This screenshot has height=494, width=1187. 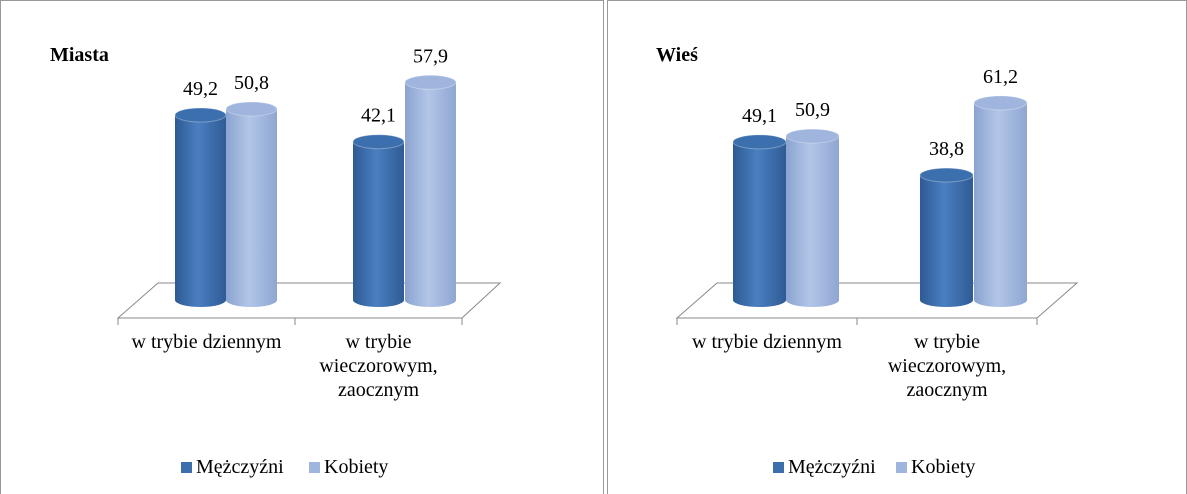 I want to click on value-label: 57,9, so click(x=430, y=56).